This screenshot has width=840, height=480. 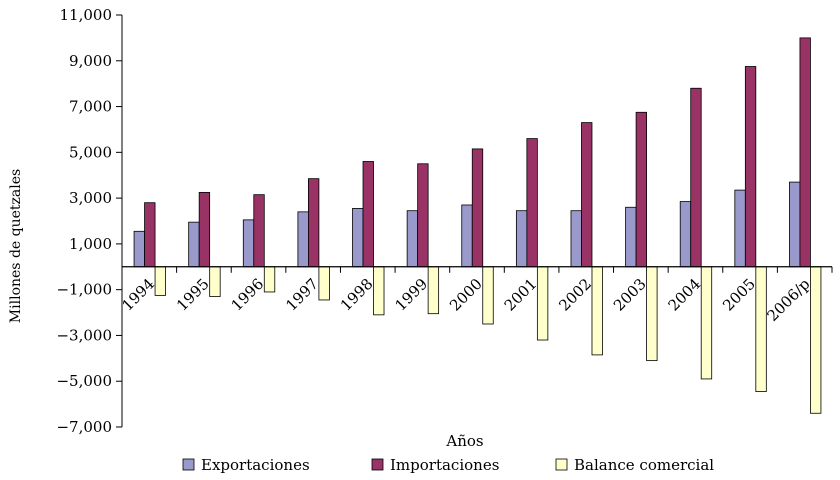 What do you see at coordinates (788, 300) in the screenshot?
I see `x-tick-label: 2006/p` at bounding box center [788, 300].